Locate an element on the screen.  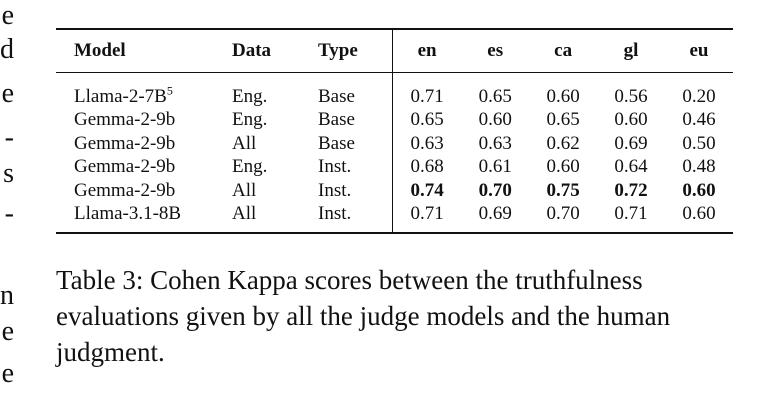
cell-score-eu: 0.20 is located at coordinates (699, 96).